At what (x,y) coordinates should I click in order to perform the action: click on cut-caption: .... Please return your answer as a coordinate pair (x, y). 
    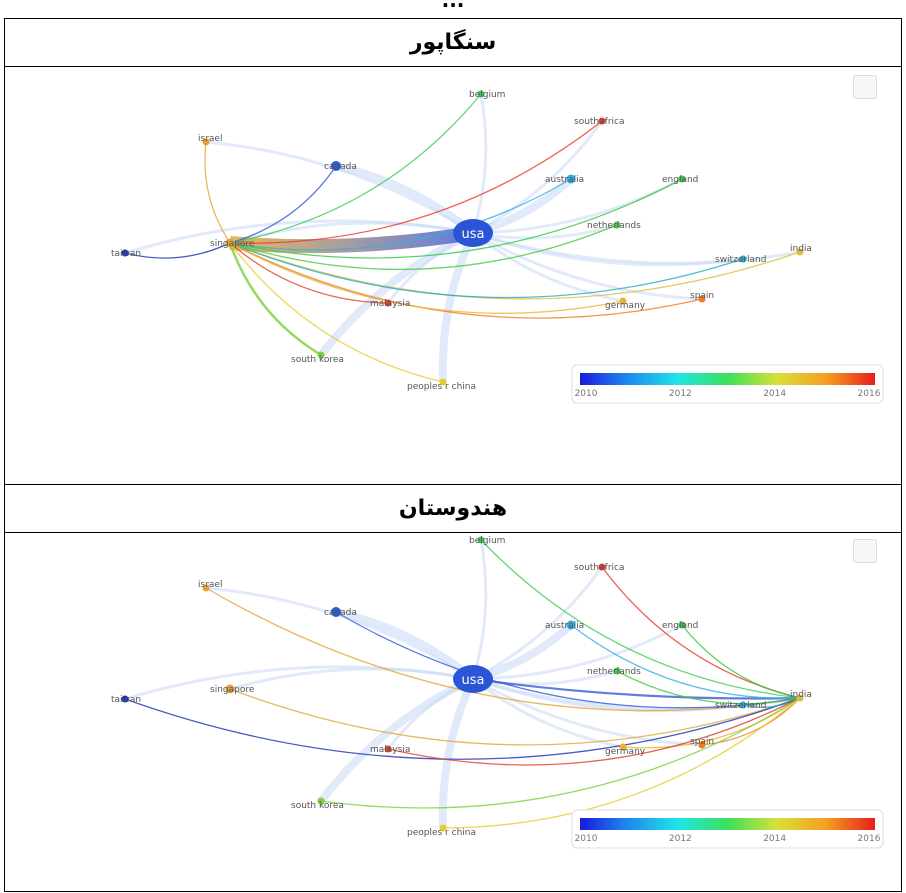
    Looking at the image, I should click on (453, 6).